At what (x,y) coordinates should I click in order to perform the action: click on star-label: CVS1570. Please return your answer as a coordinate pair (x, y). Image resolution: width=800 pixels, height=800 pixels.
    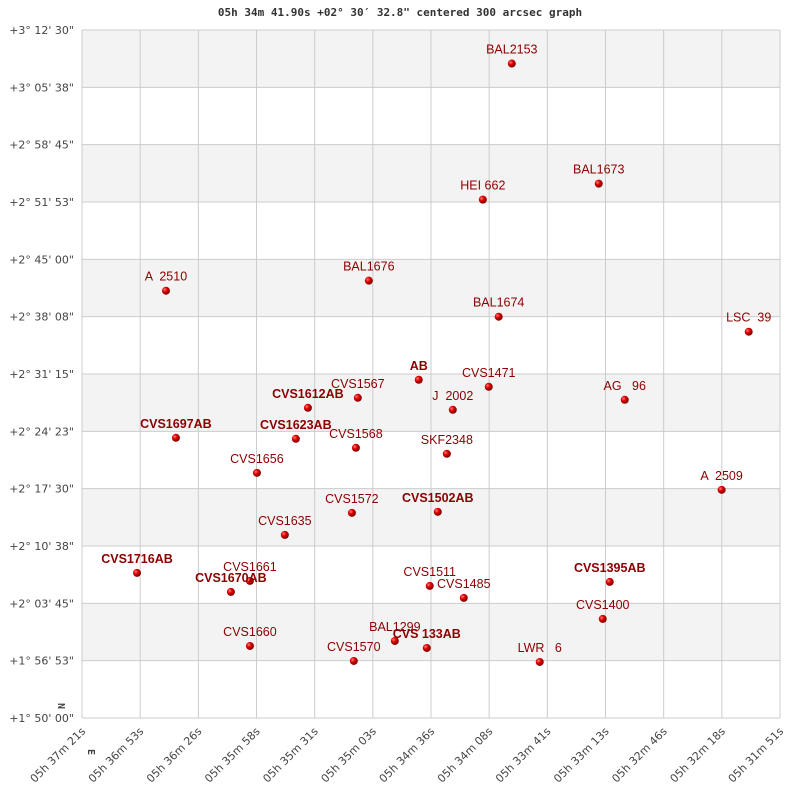
    Looking at the image, I should click on (354, 647).